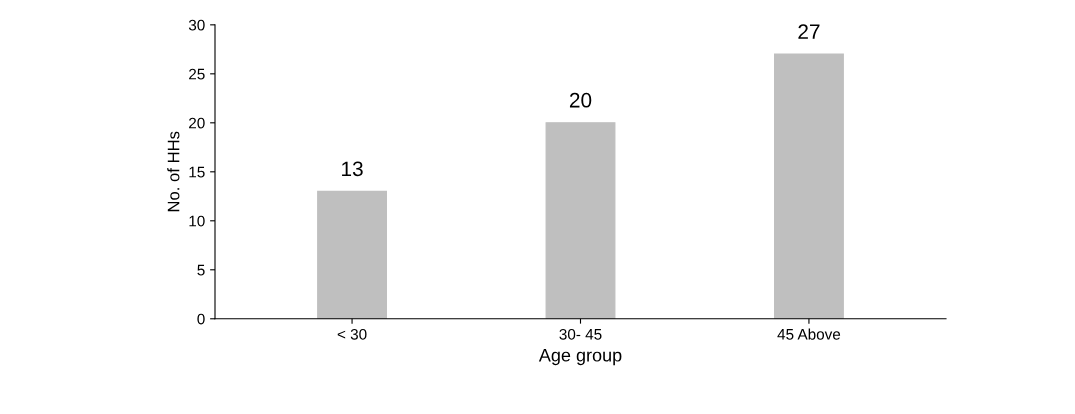  What do you see at coordinates (352, 334) in the screenshot?
I see `x-tick-label: < 30` at bounding box center [352, 334].